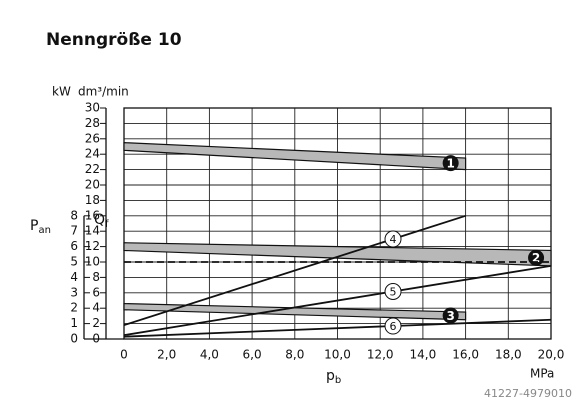 This screenshot has width=576, height=403. I want to click on x-tick-label: 6,0, so click(252, 355).